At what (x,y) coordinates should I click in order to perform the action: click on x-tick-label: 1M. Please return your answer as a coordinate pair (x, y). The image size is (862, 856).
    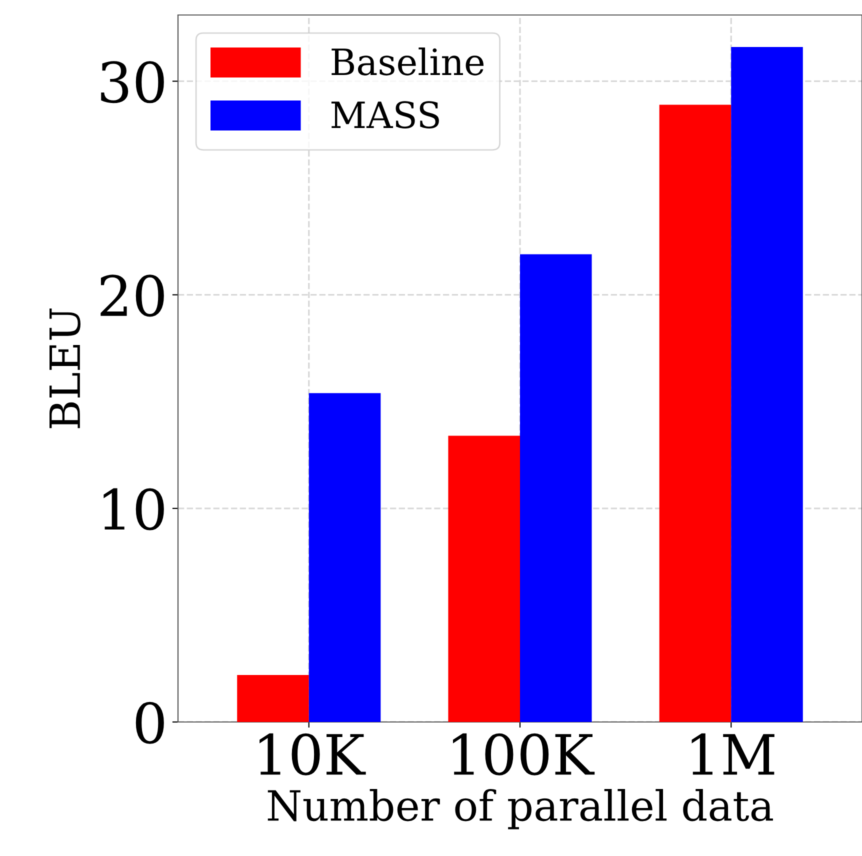
    Looking at the image, I should click on (733, 754).